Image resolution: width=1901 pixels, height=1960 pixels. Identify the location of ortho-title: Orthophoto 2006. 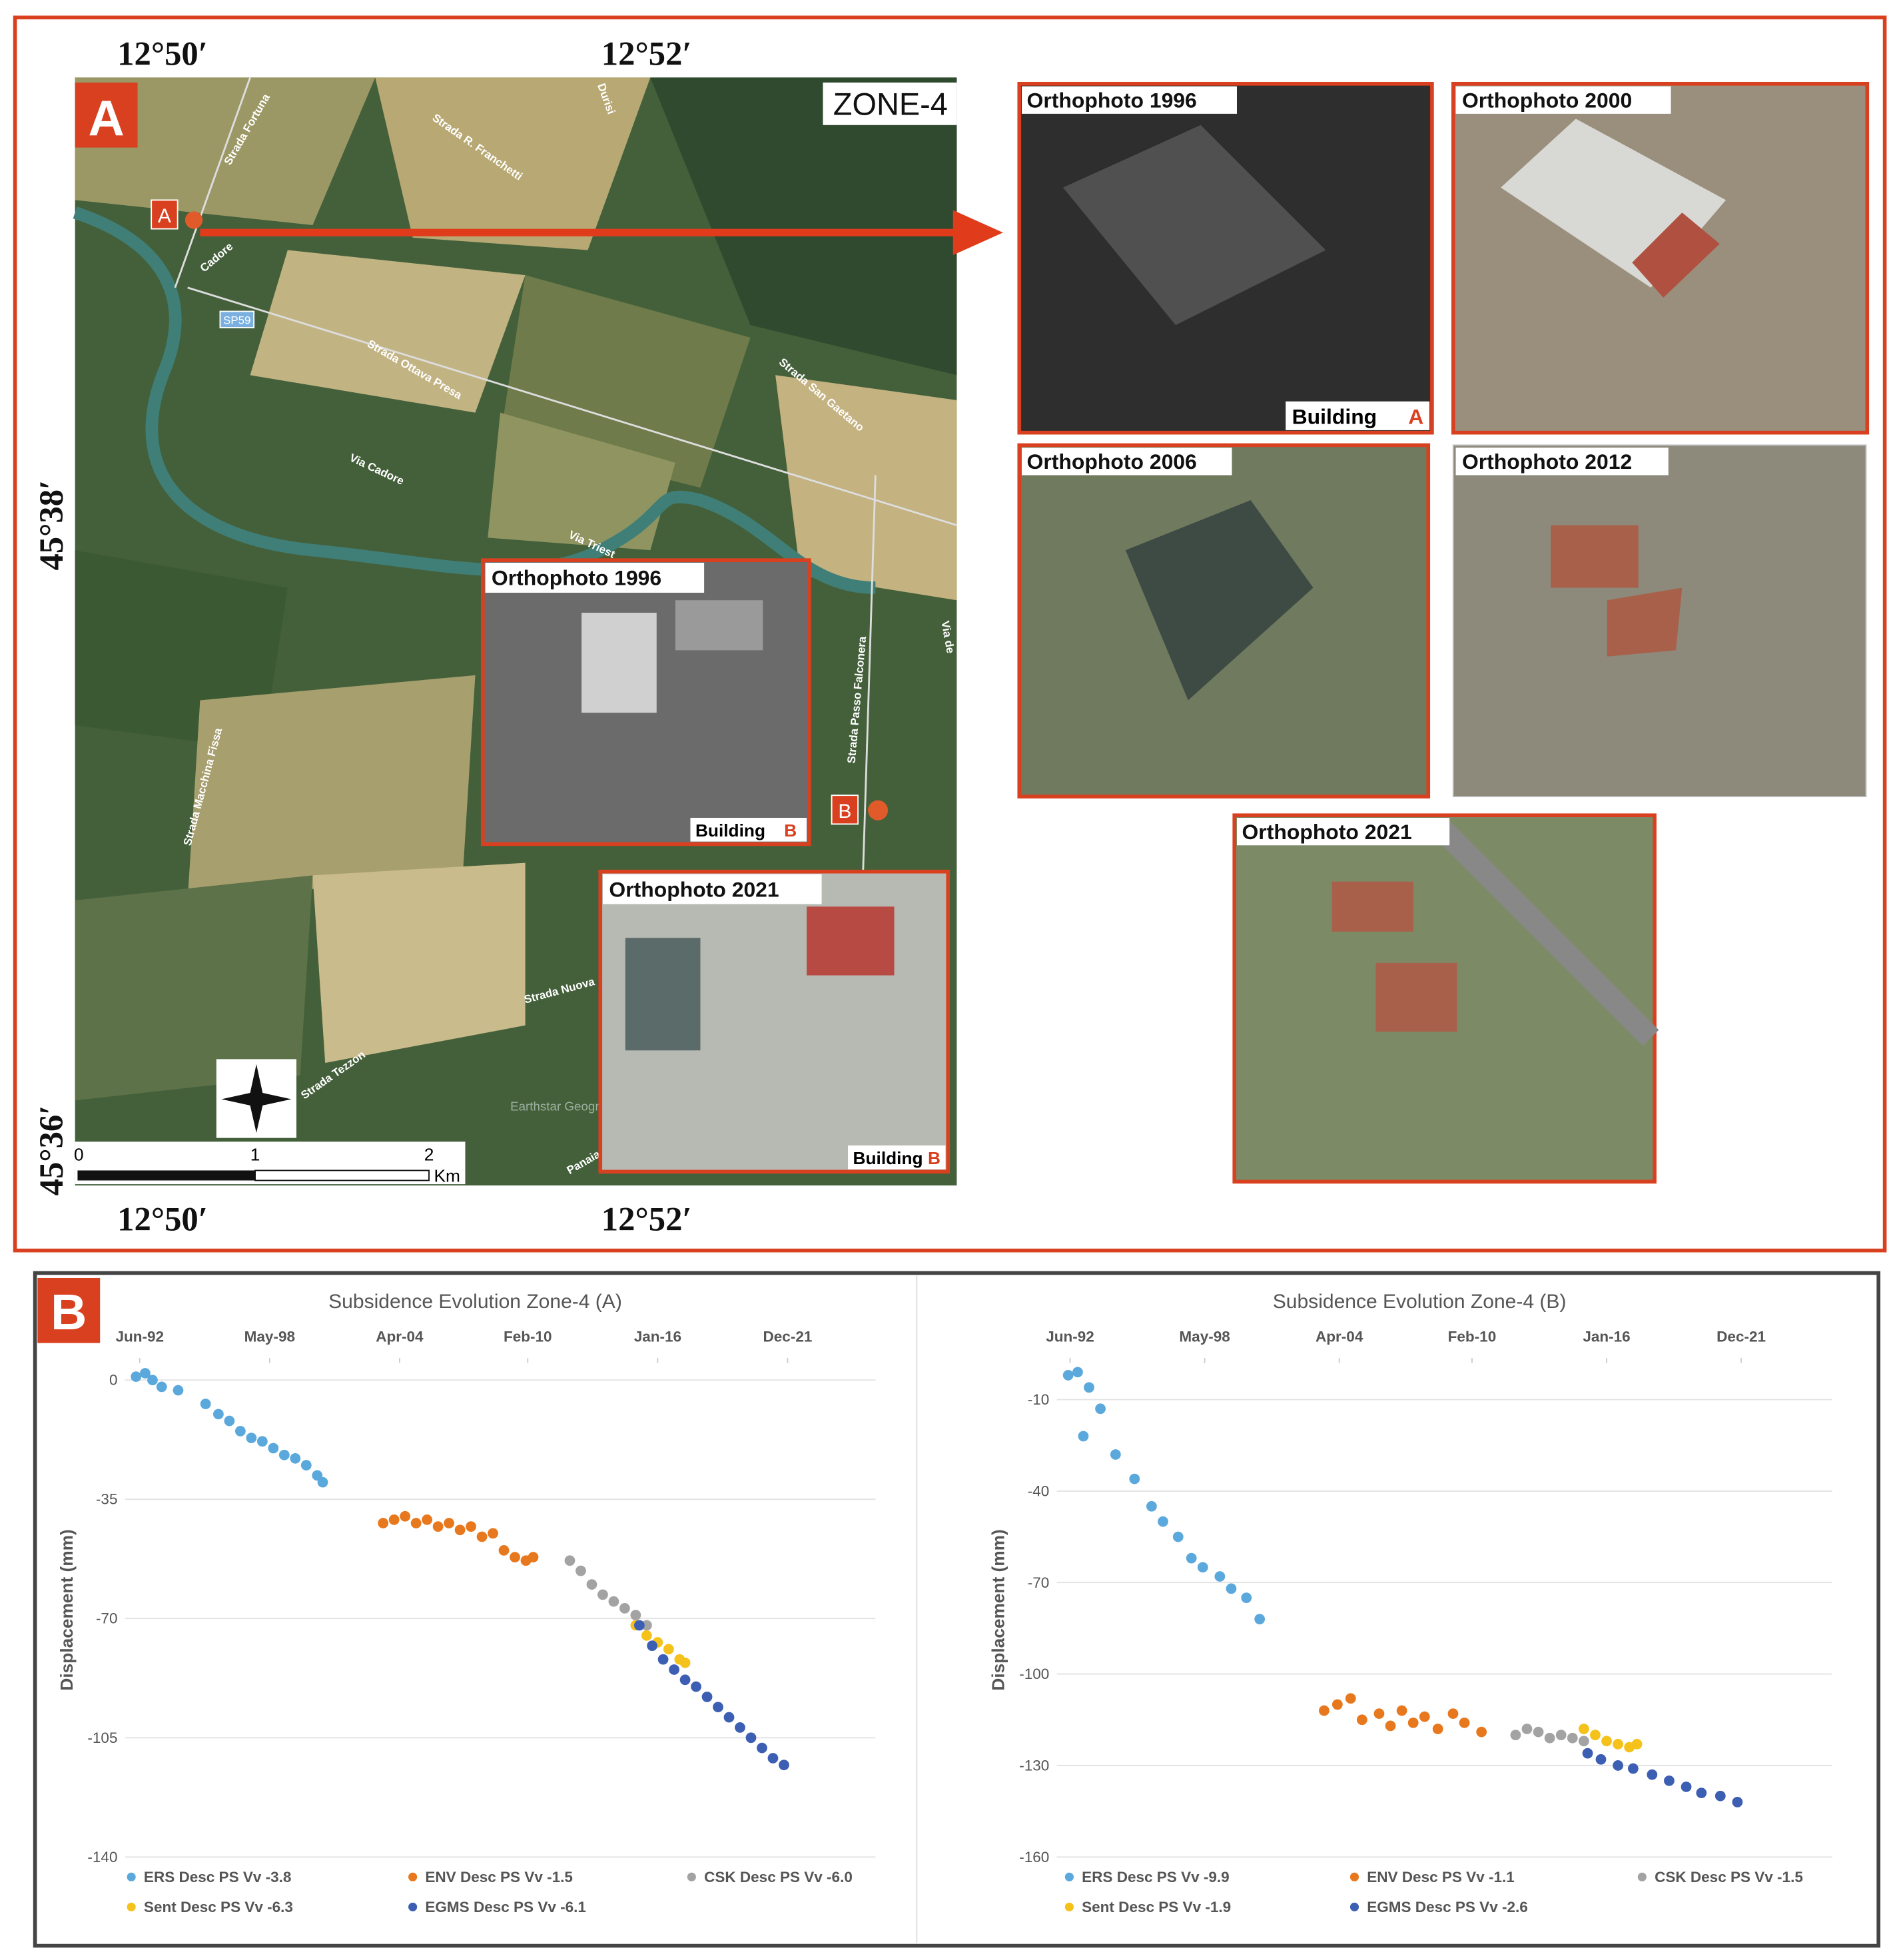
(1112, 462).